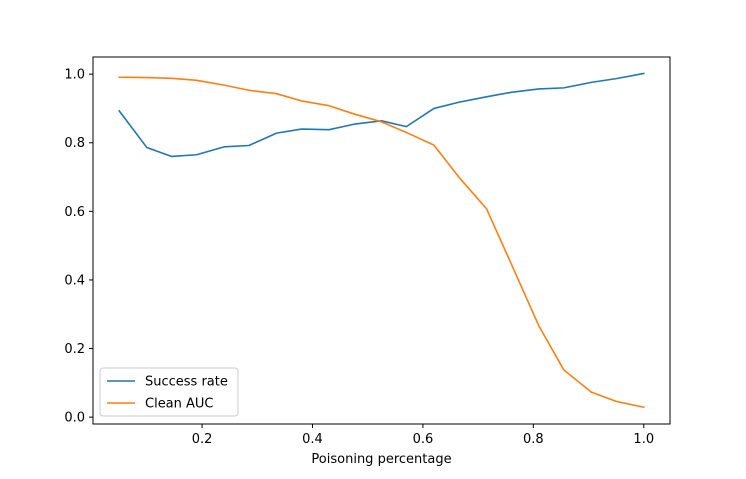  I want to click on y-axis-ticks: 0.0 0.2 0.4 0.6 0.8 1.0, so click(78, 247).